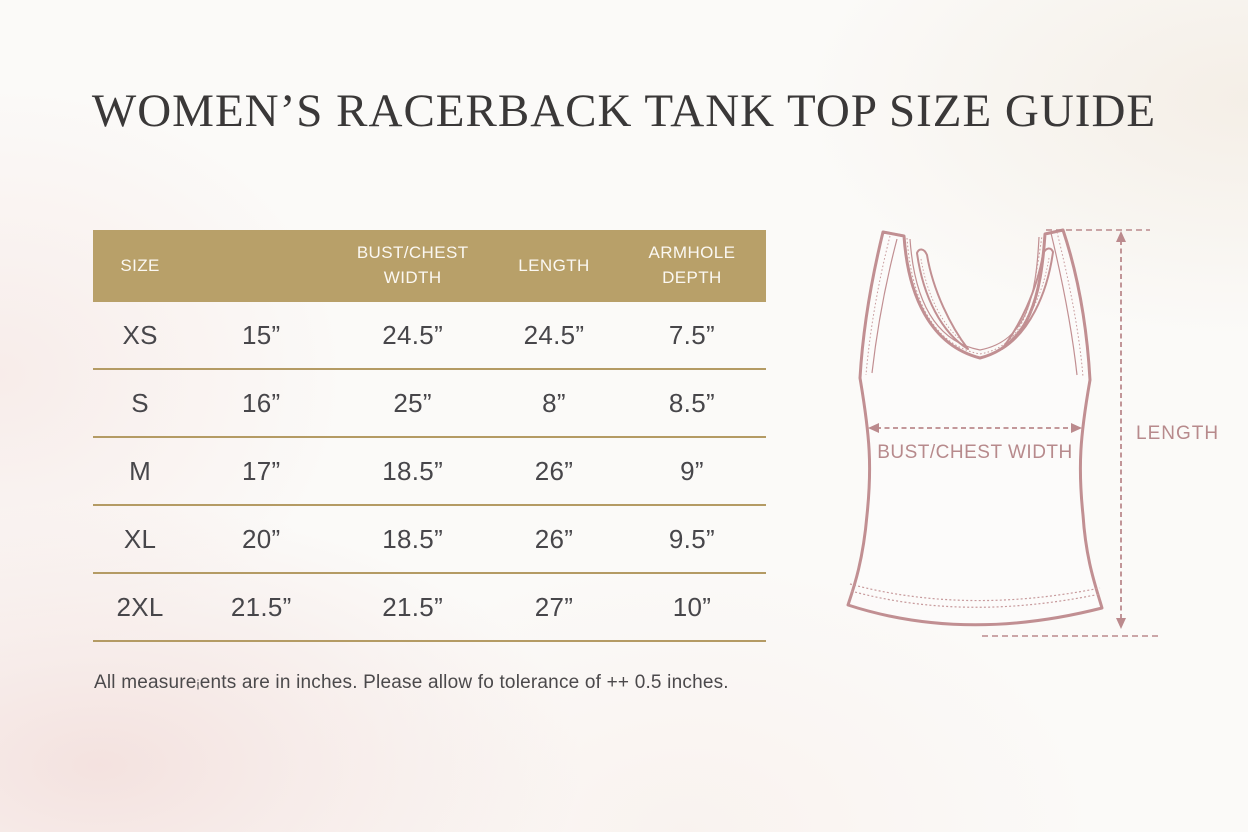 Image resolution: width=1248 pixels, height=832 pixels. I want to click on table-cell: XL, so click(140, 538).